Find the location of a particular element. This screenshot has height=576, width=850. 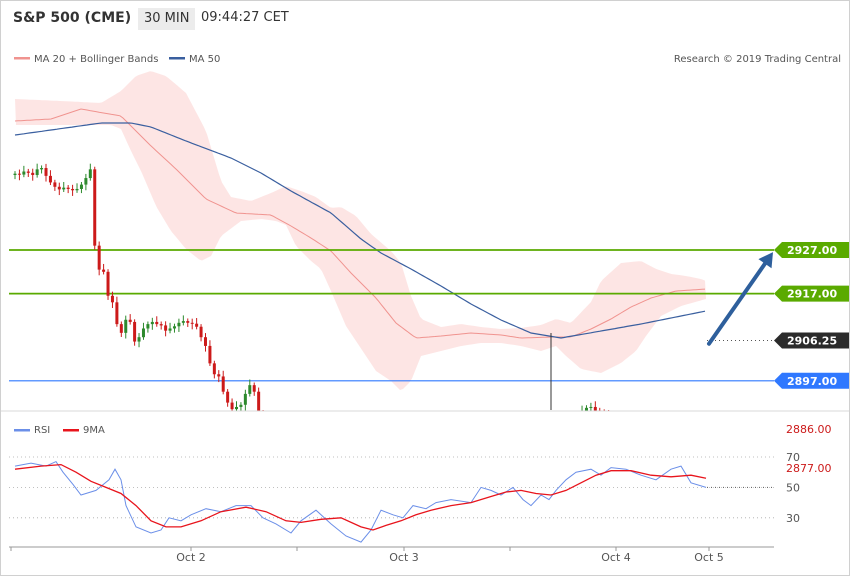

rsi-legend-swatch is located at coordinates (22, 430).